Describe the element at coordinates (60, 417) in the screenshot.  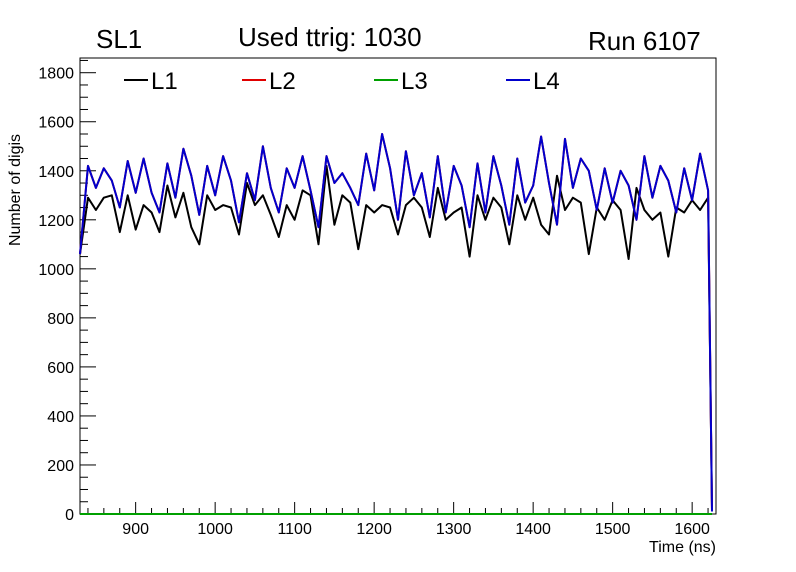
I see `y-tick-label: 400` at that location.